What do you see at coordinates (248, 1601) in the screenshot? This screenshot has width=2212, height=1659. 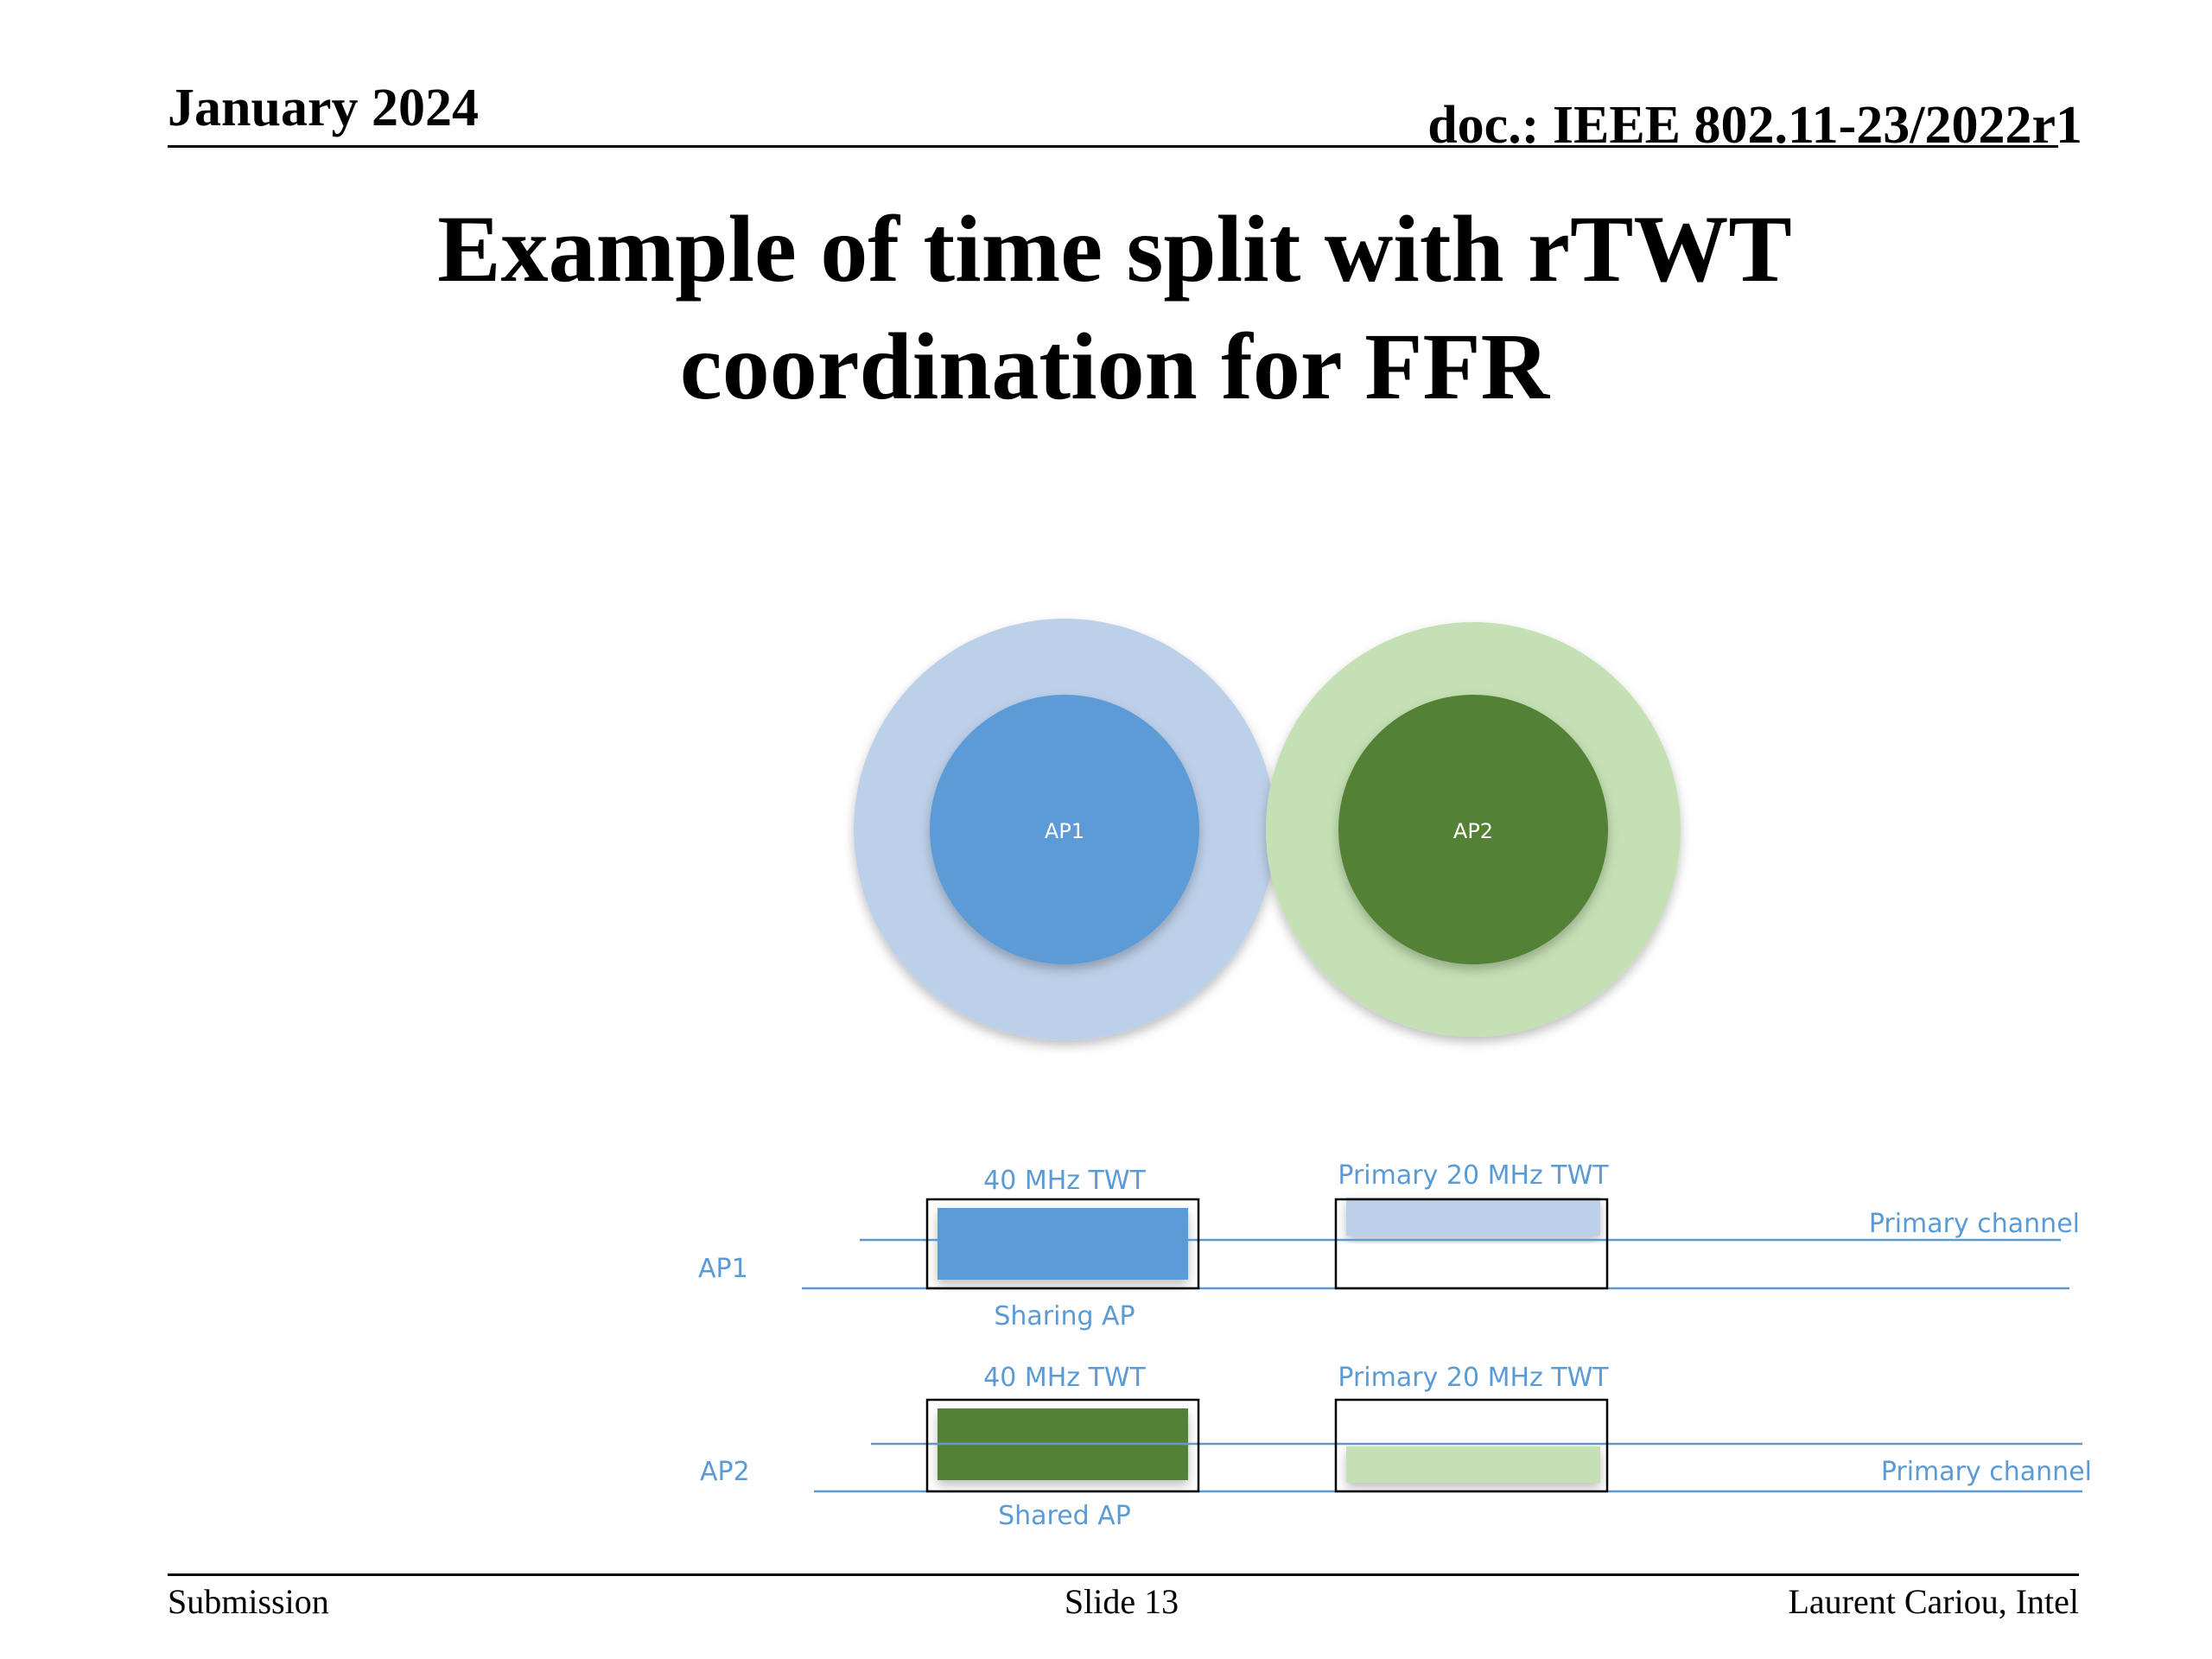 I see `footer-submission: Submission` at bounding box center [248, 1601].